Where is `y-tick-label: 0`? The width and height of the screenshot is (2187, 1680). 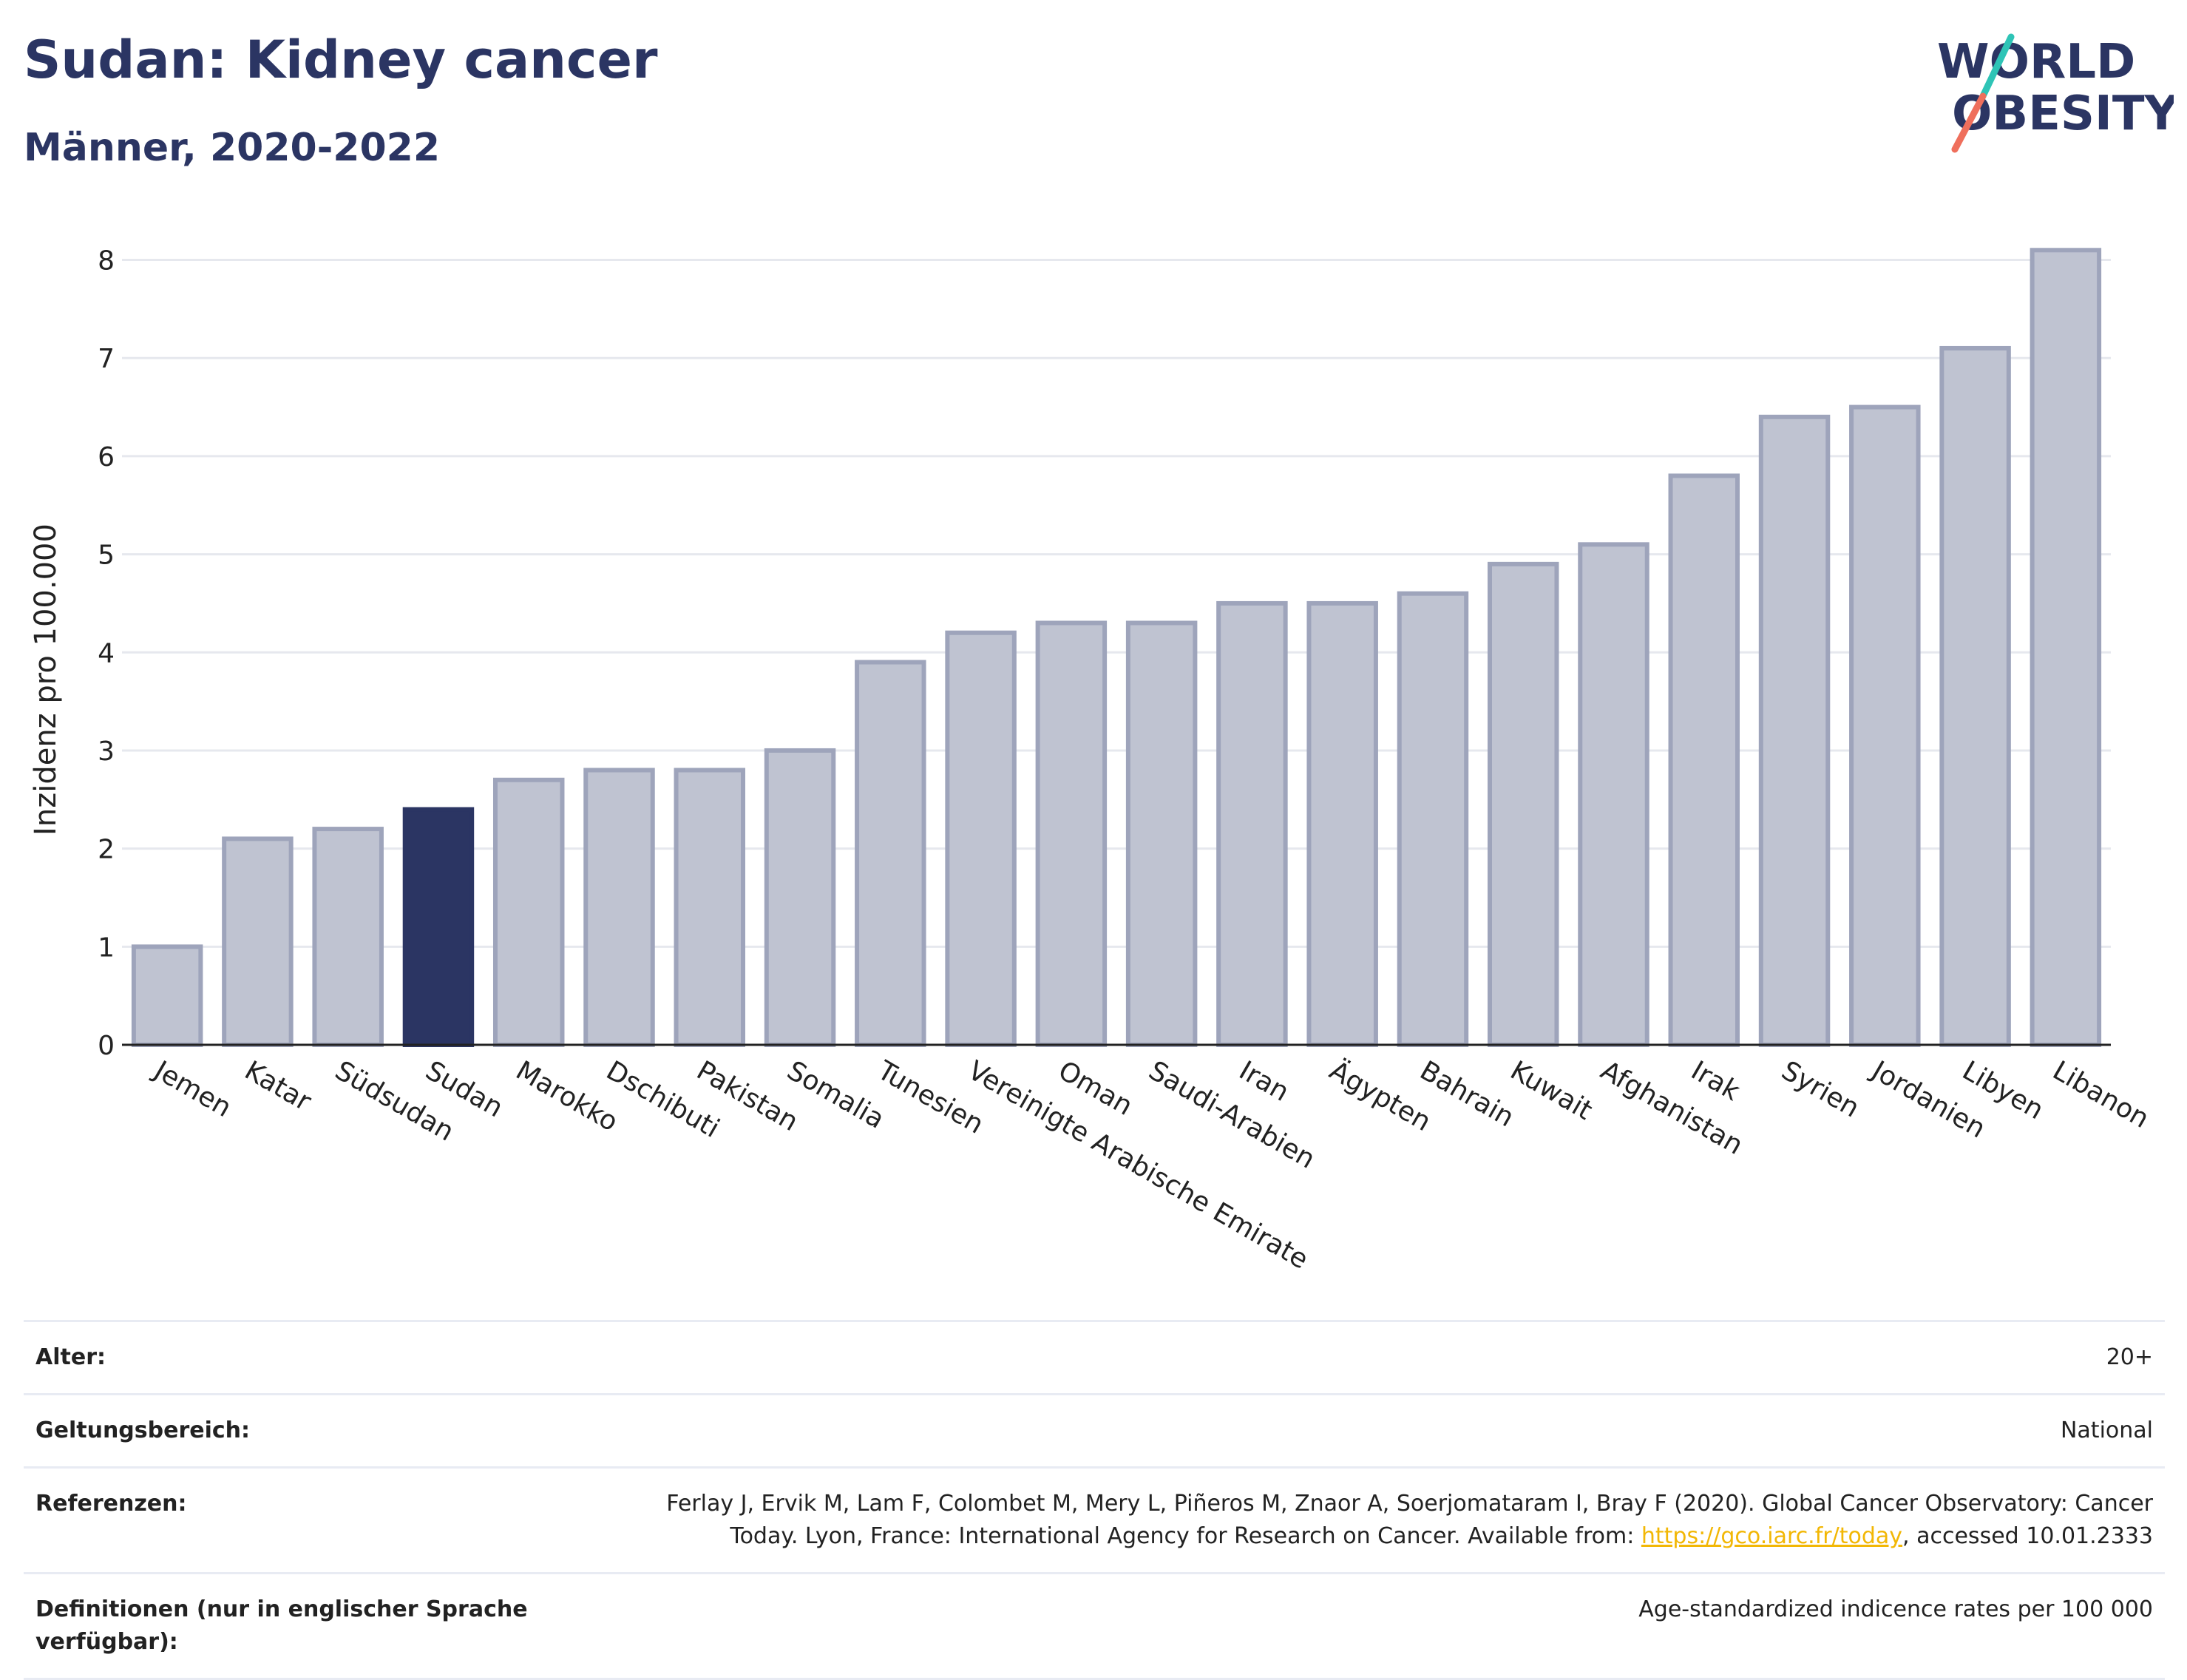 y-tick-label: 0 is located at coordinates (106, 1046).